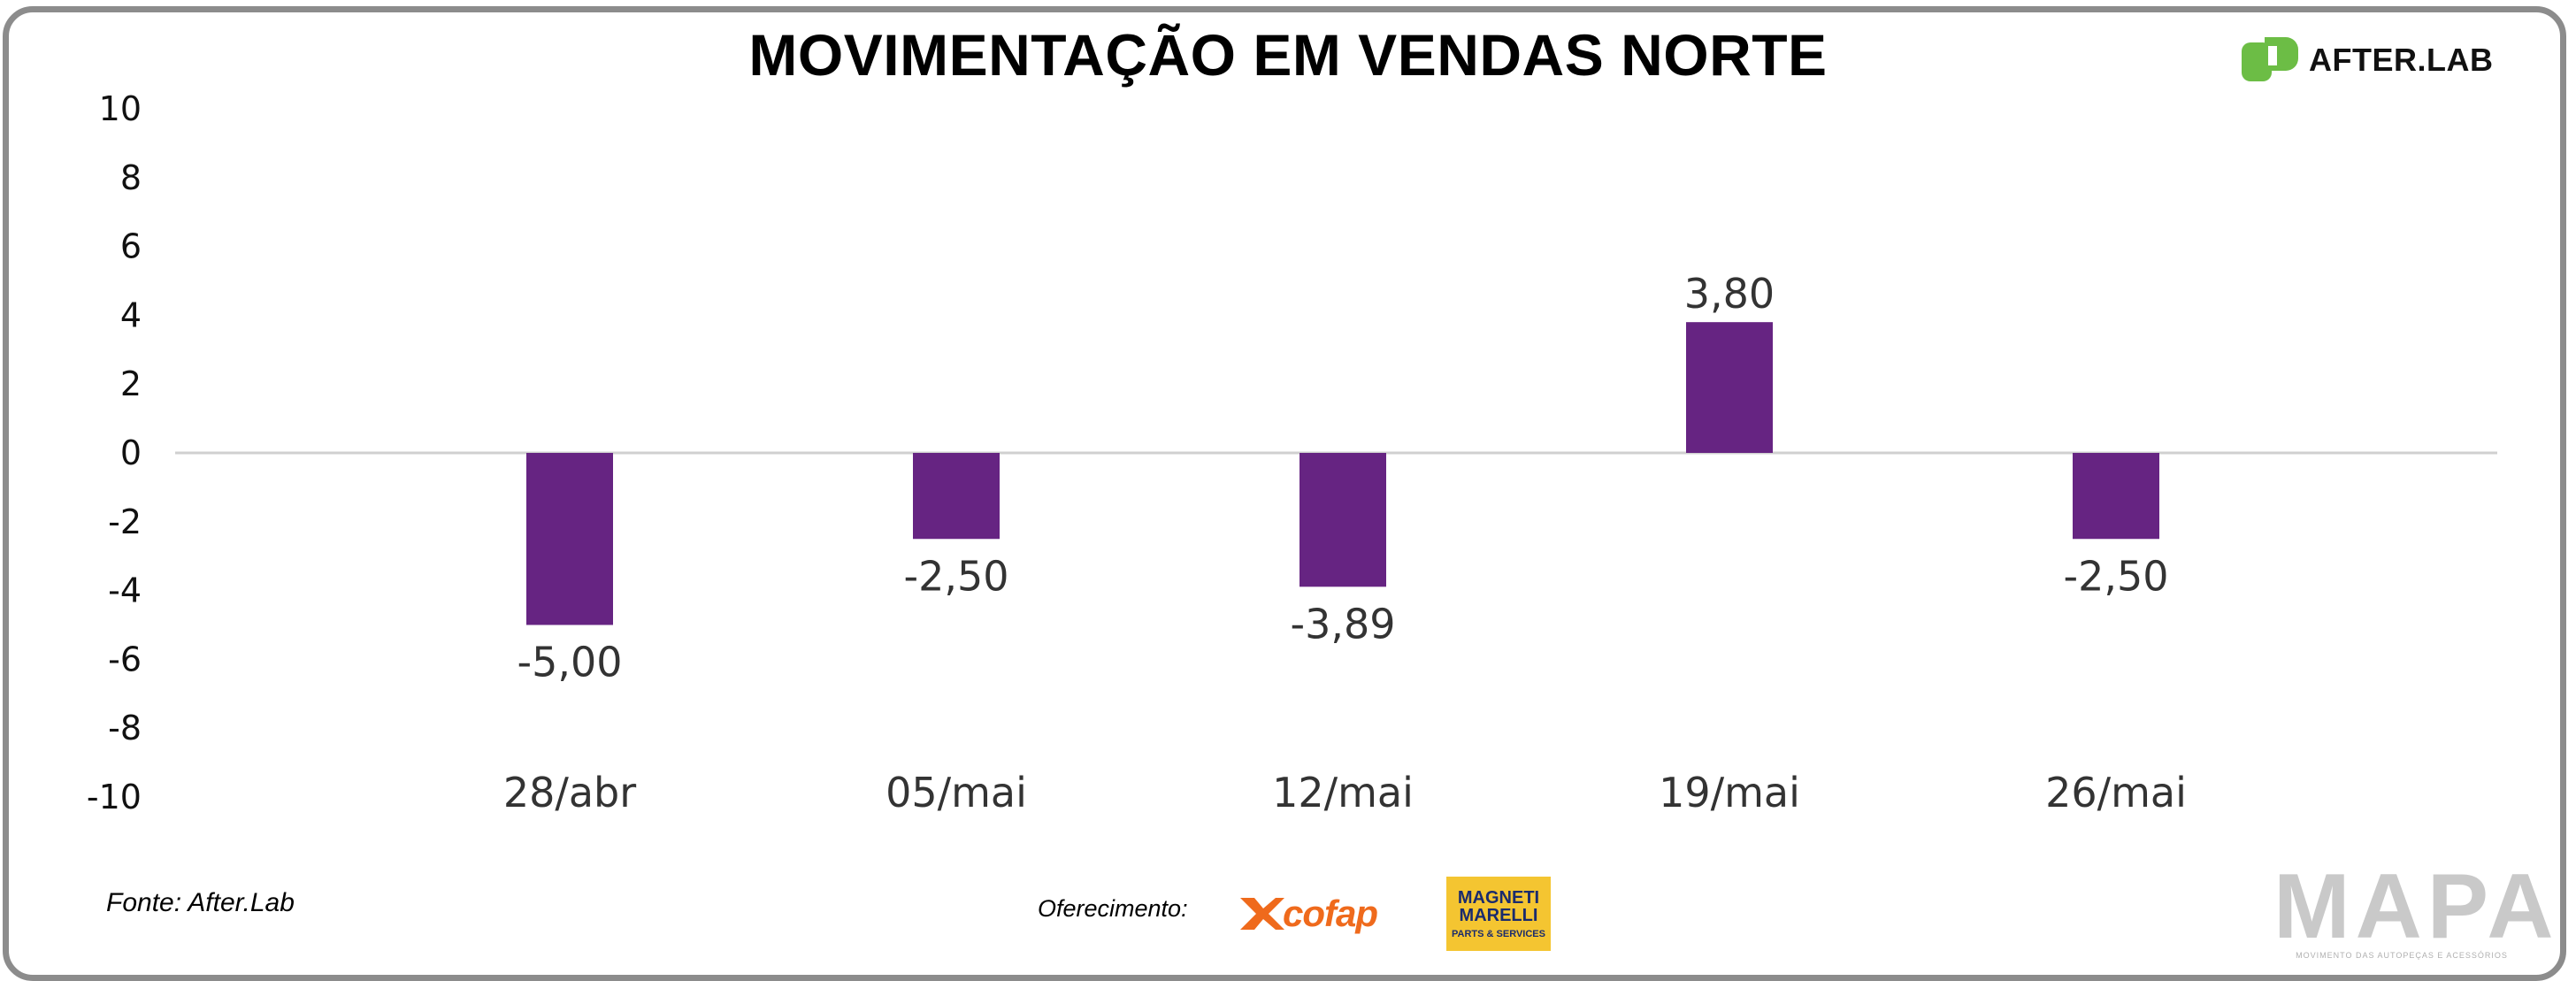 Image resolution: width=2576 pixels, height=981 pixels. What do you see at coordinates (1729, 793) in the screenshot?
I see `x-tick-label: 19/mai` at bounding box center [1729, 793].